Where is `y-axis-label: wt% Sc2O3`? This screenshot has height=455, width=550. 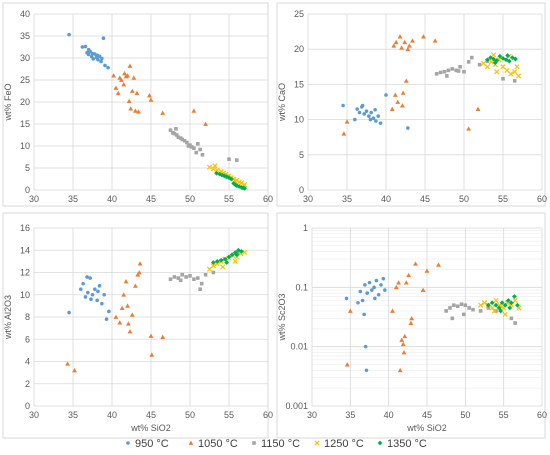 y-axis-label: wt% Sc2O3 is located at coordinates (282, 317).